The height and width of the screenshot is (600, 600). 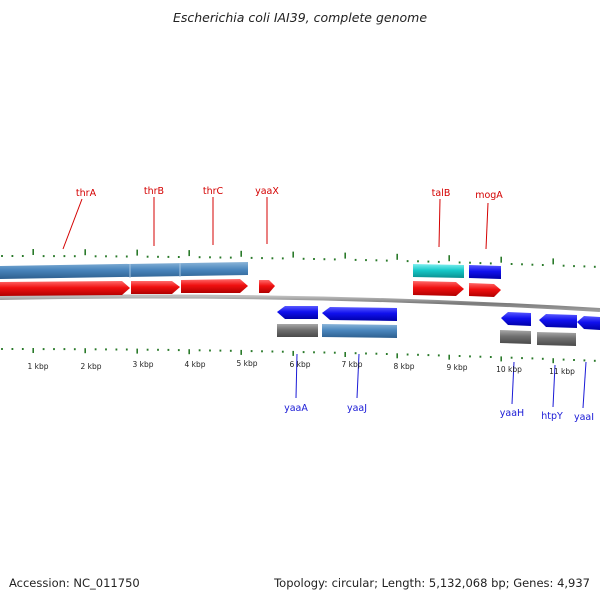 What do you see at coordinates (438, 288) in the screenshot?
I see `gene-arrow-talB` at bounding box center [438, 288].